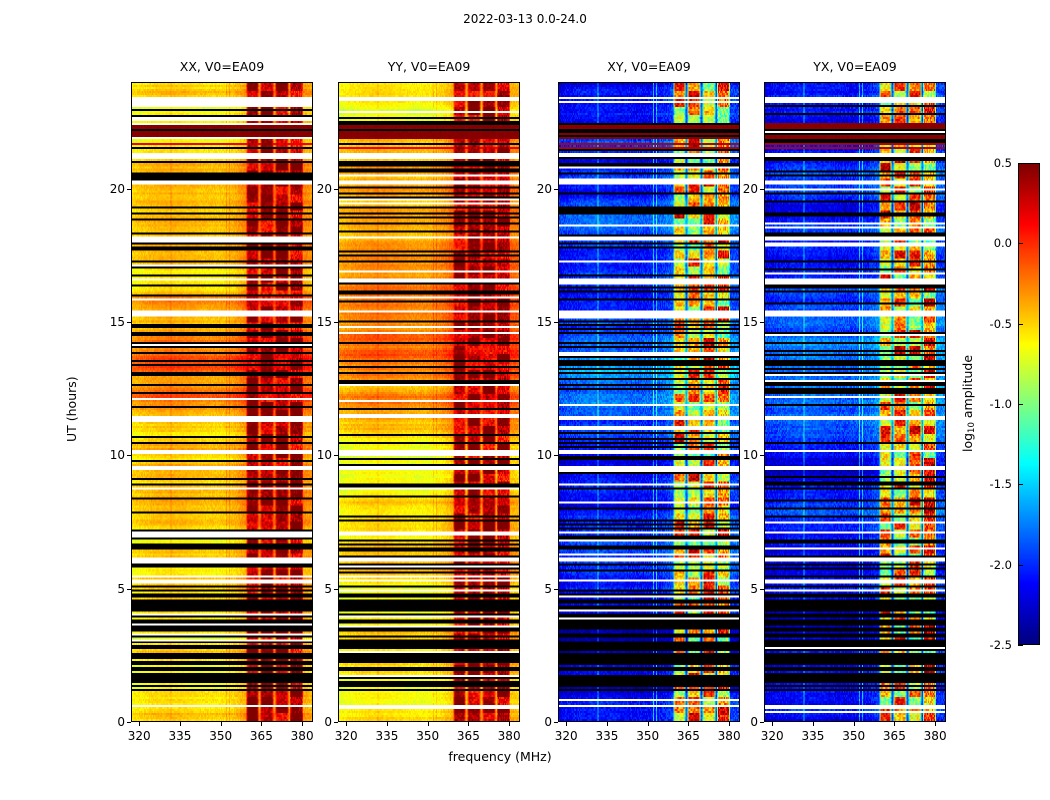  What do you see at coordinates (500, 756) in the screenshot?
I see `x-axis-label: frequency (MHz)` at bounding box center [500, 756].